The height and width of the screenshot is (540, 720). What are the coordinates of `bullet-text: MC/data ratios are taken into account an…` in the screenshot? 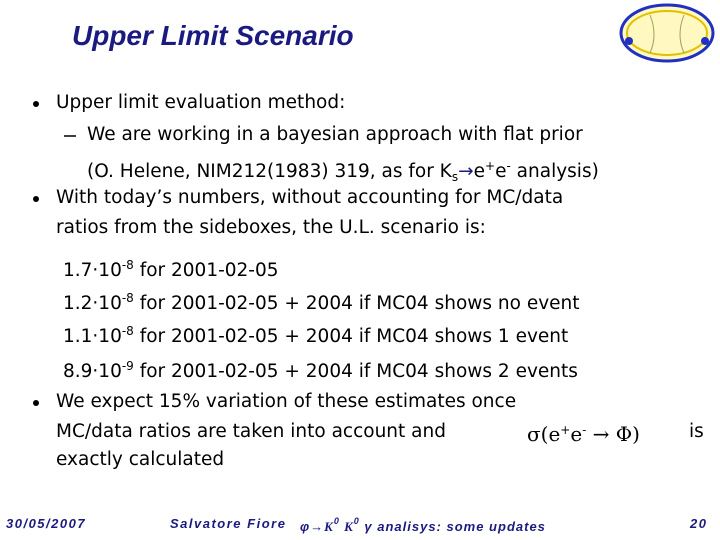 It's located at (251, 431).